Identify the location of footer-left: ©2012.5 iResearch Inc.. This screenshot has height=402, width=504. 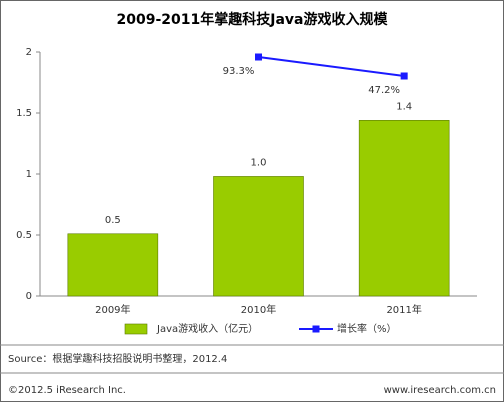
(67, 390).